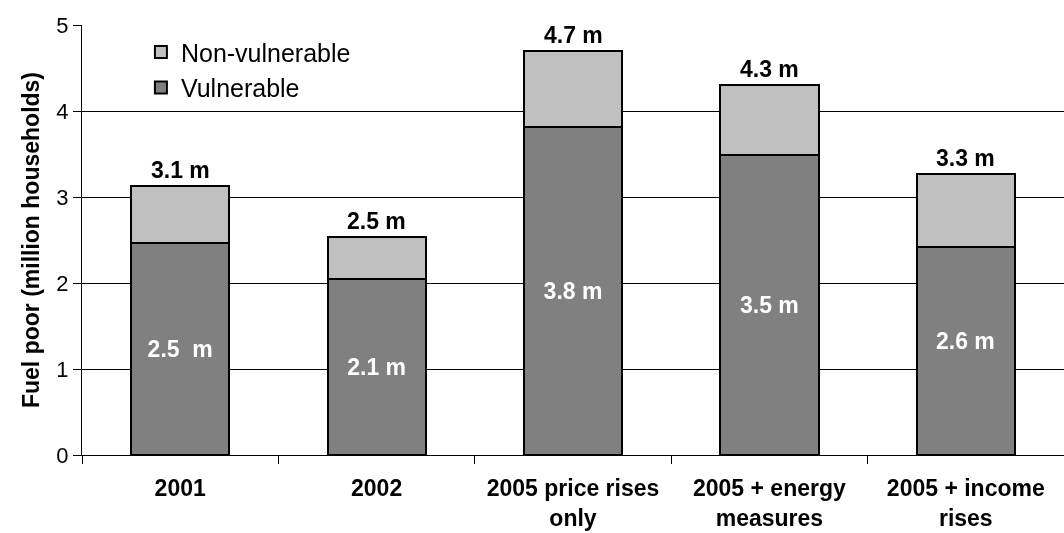 The image size is (1064, 533). Describe the element at coordinates (265, 52) in the screenshot. I see `legend-label: Non-vulnerable` at that location.